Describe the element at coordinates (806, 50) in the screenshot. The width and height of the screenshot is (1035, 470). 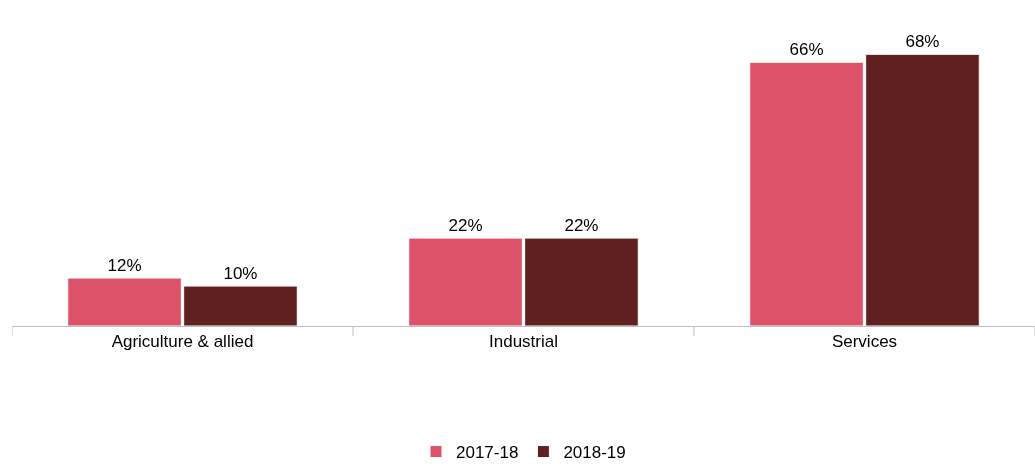
I see `data-label: 66%` at that location.